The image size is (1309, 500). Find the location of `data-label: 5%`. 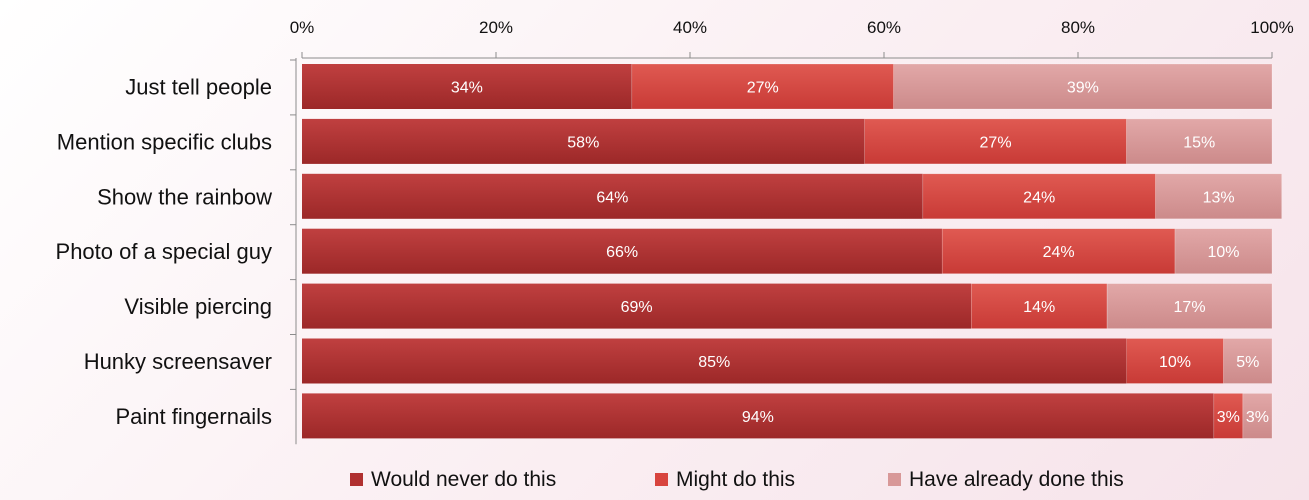

data-label: 5% is located at coordinates (1247, 362).